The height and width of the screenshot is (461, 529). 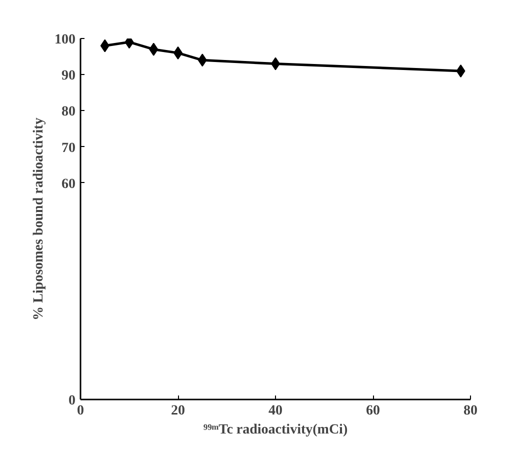 What do you see at coordinates (69, 148) in the screenshot?
I see `y-tick-label: 70` at bounding box center [69, 148].